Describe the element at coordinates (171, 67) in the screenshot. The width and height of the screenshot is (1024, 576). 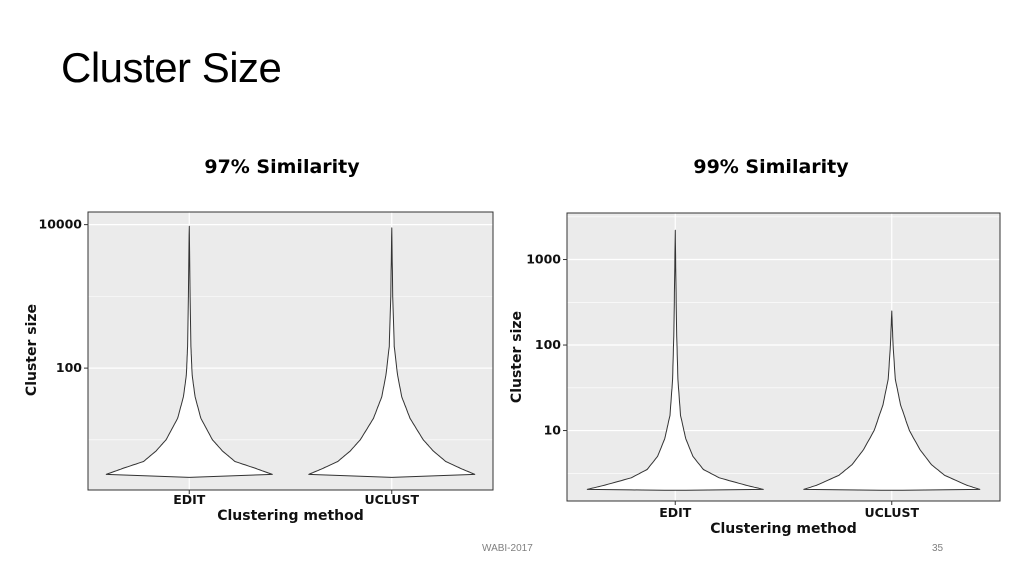
I see `slide-title: Cluster Size` at that location.